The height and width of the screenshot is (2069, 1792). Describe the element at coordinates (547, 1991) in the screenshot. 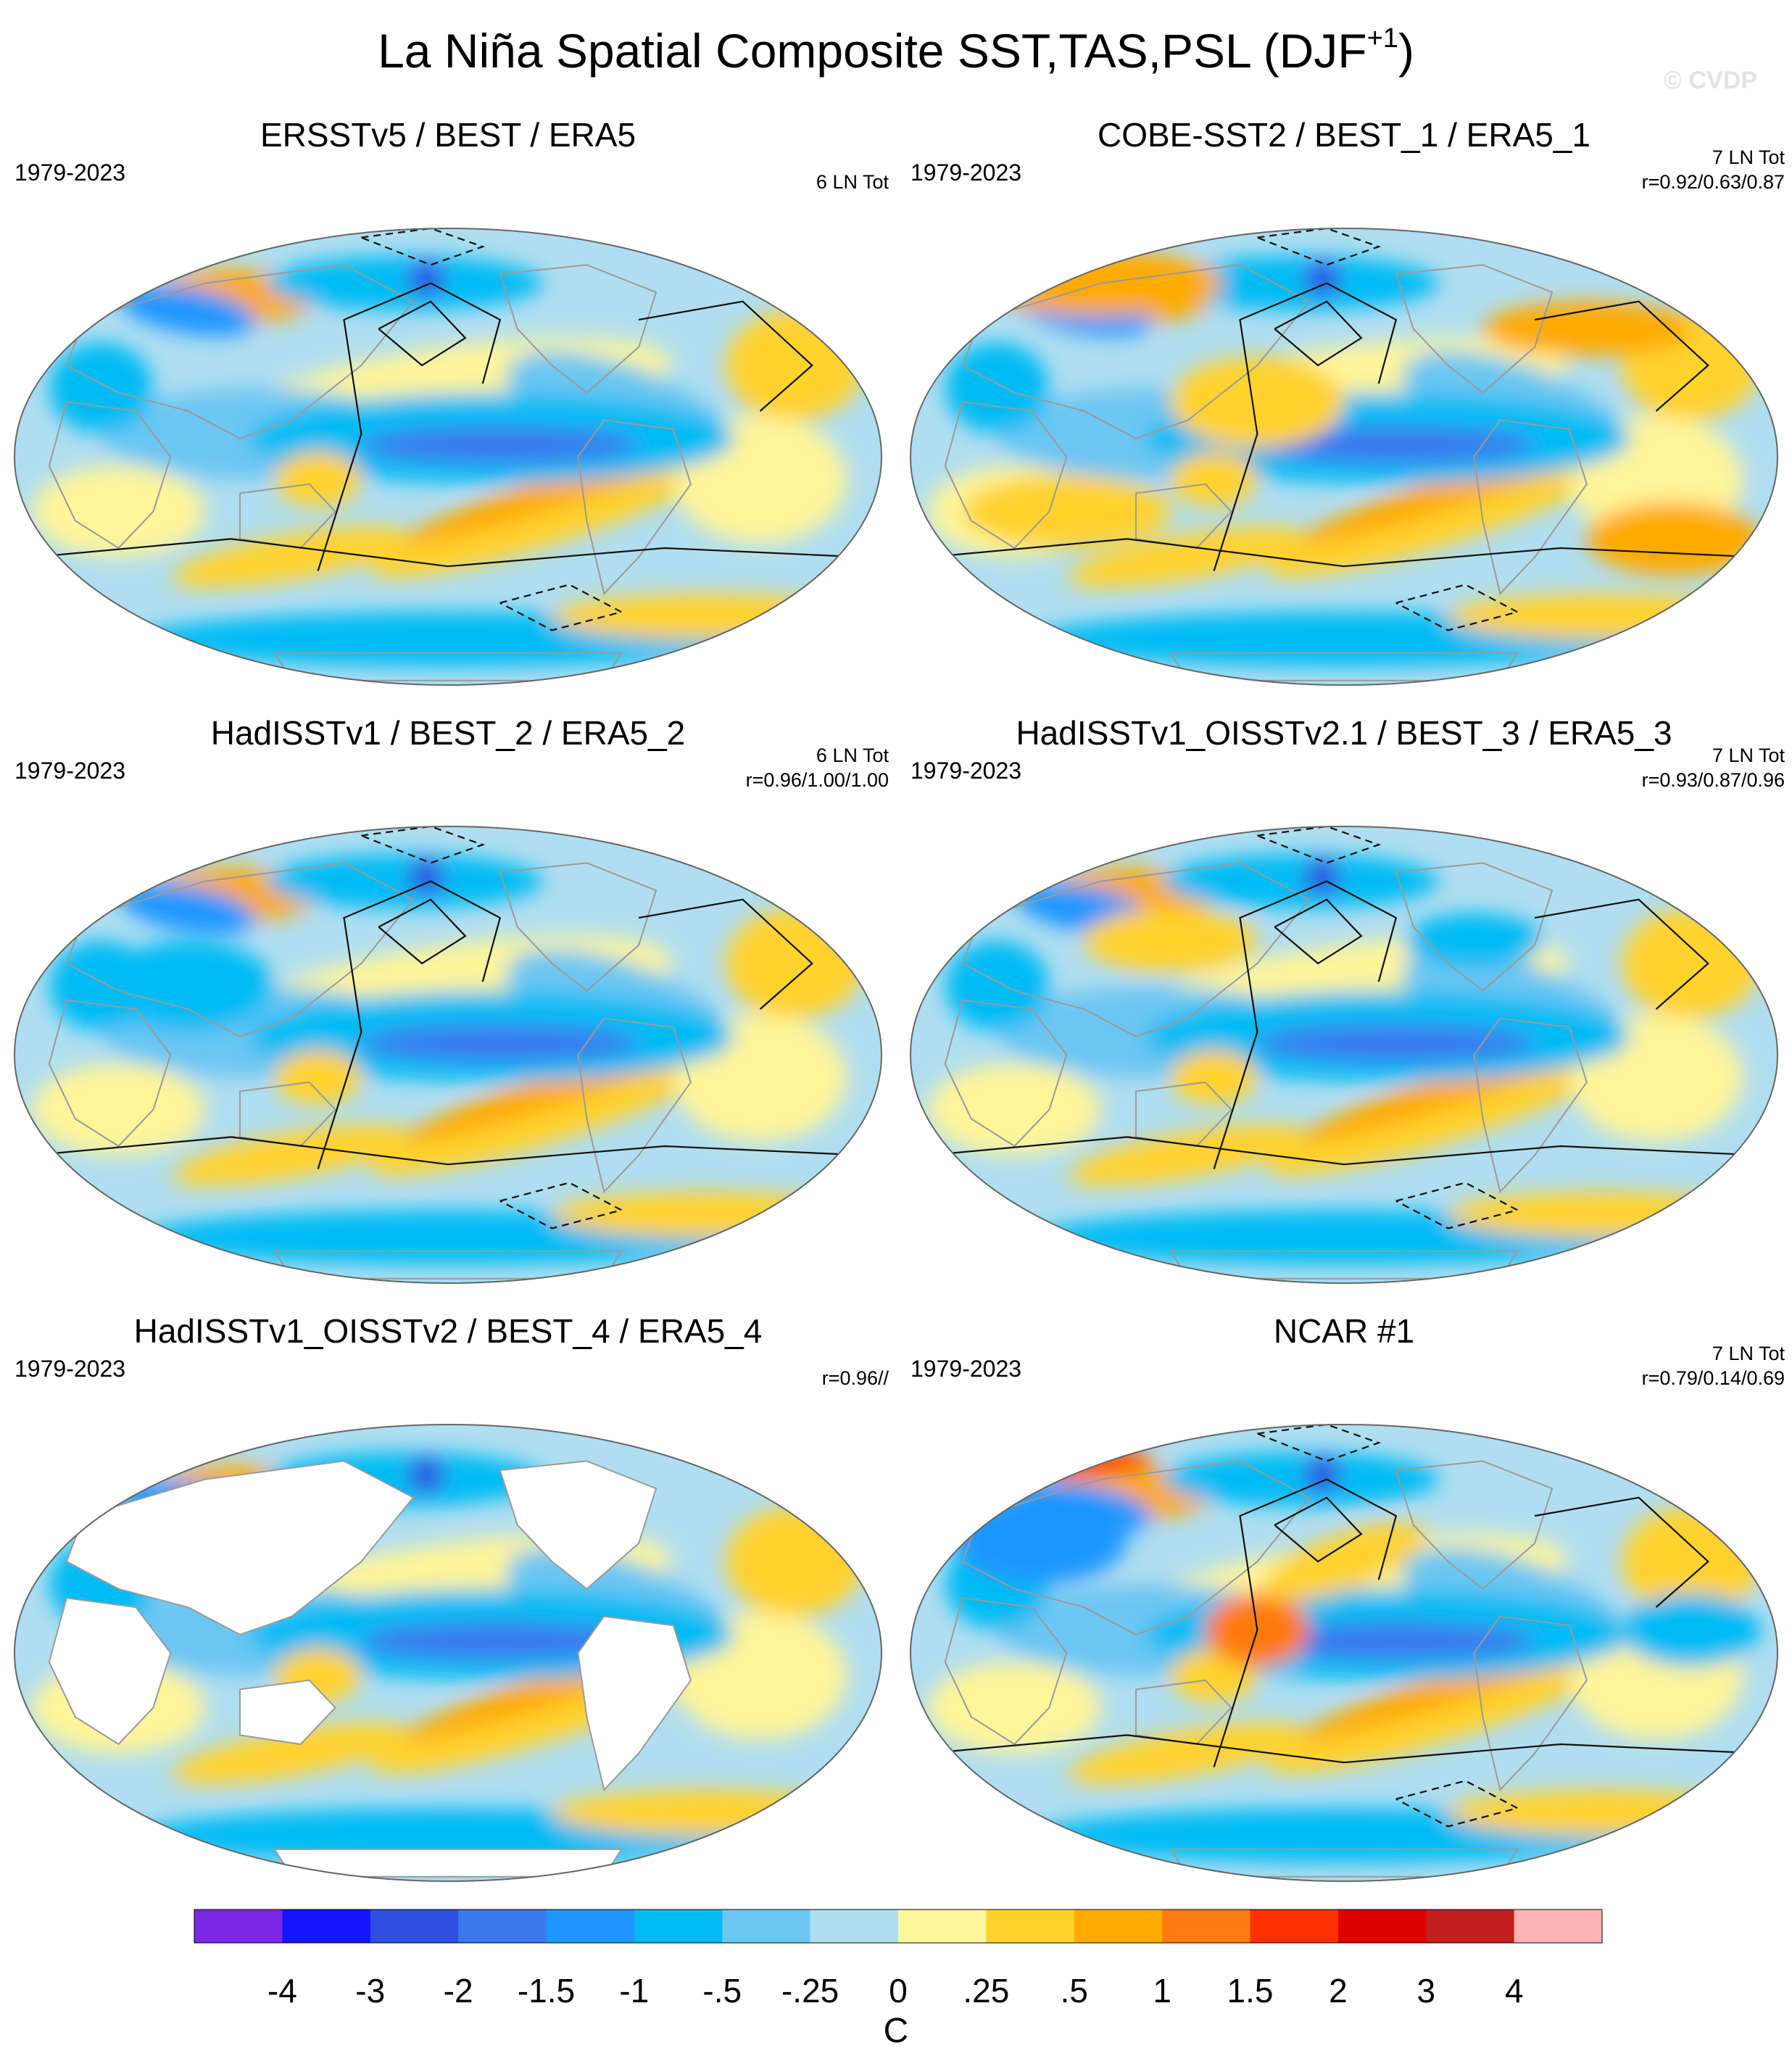

I see `colorbar-tick-label: -1.5` at that location.